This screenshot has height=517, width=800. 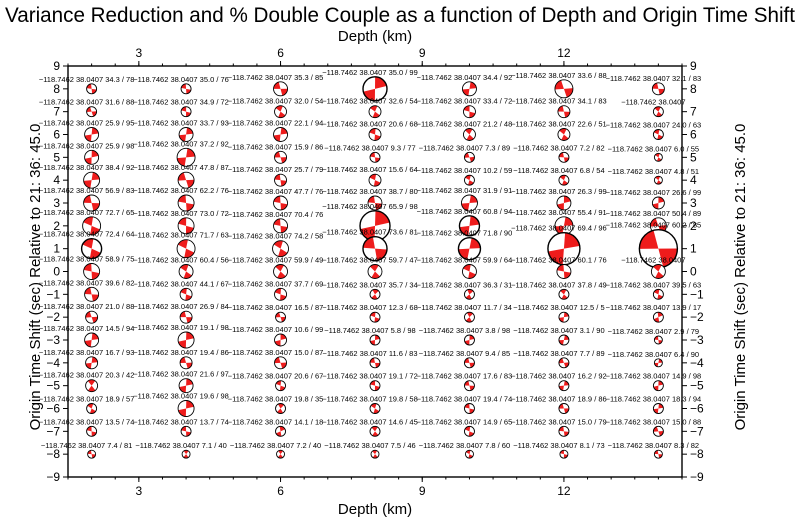 I want to click on mark-annotation: −118.7462 38.0407 36.3 / 31, so click(x=465, y=284).